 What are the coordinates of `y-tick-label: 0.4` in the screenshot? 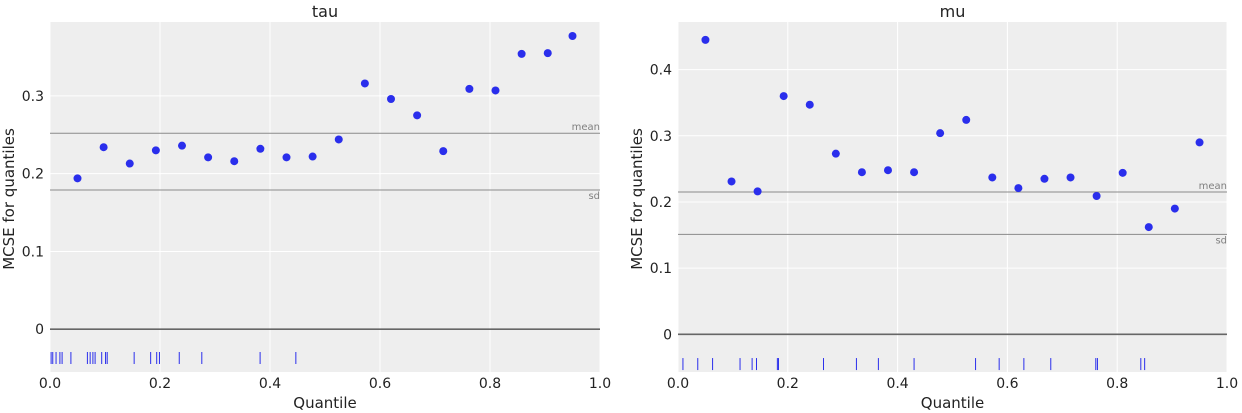 It's located at (661, 71).